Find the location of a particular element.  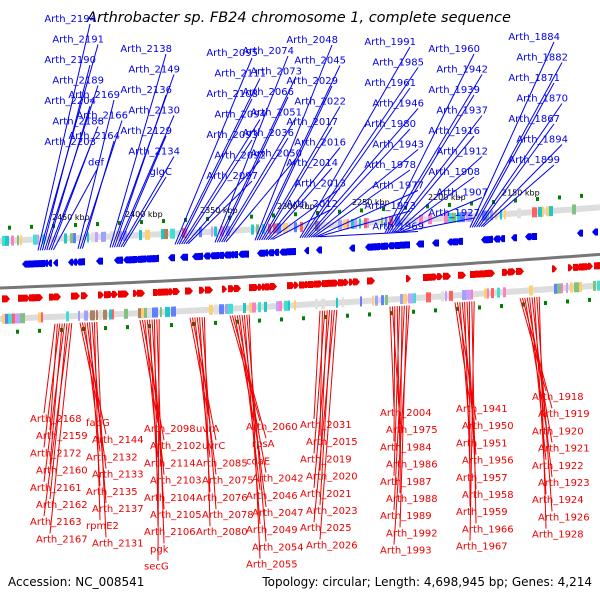

gene-label: Arth_2111 is located at coordinates (240, 74).